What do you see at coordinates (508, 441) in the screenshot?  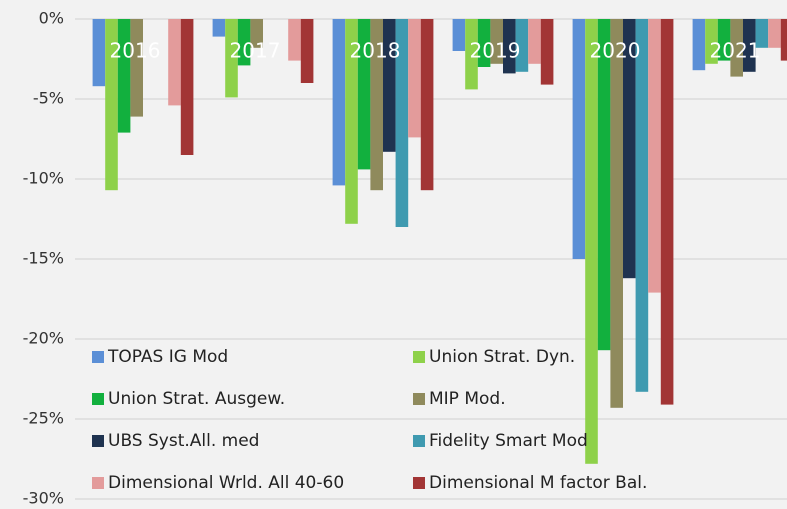 I see `legend-label: Fidelity Smart Mod` at bounding box center [508, 441].